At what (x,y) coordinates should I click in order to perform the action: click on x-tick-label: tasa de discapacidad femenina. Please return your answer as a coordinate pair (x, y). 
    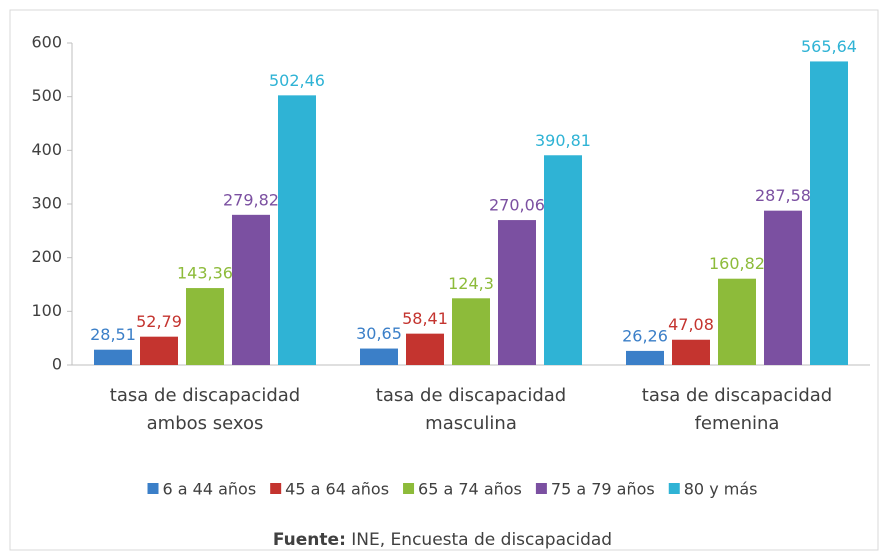
    Looking at the image, I should click on (737, 409).